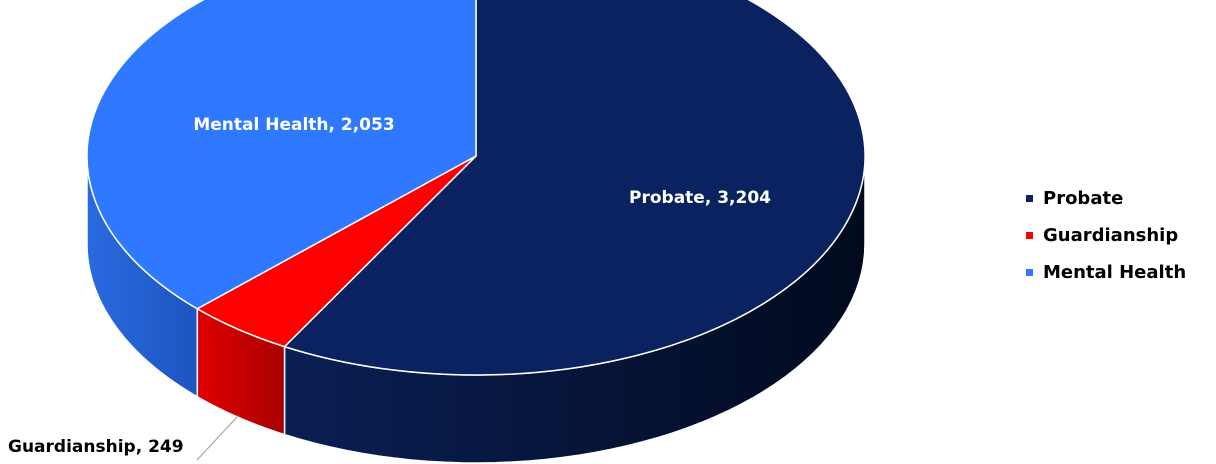 The height and width of the screenshot is (464, 1216). I want to click on legend: Probate Guardianship Mental Health, so click(1106, 235).